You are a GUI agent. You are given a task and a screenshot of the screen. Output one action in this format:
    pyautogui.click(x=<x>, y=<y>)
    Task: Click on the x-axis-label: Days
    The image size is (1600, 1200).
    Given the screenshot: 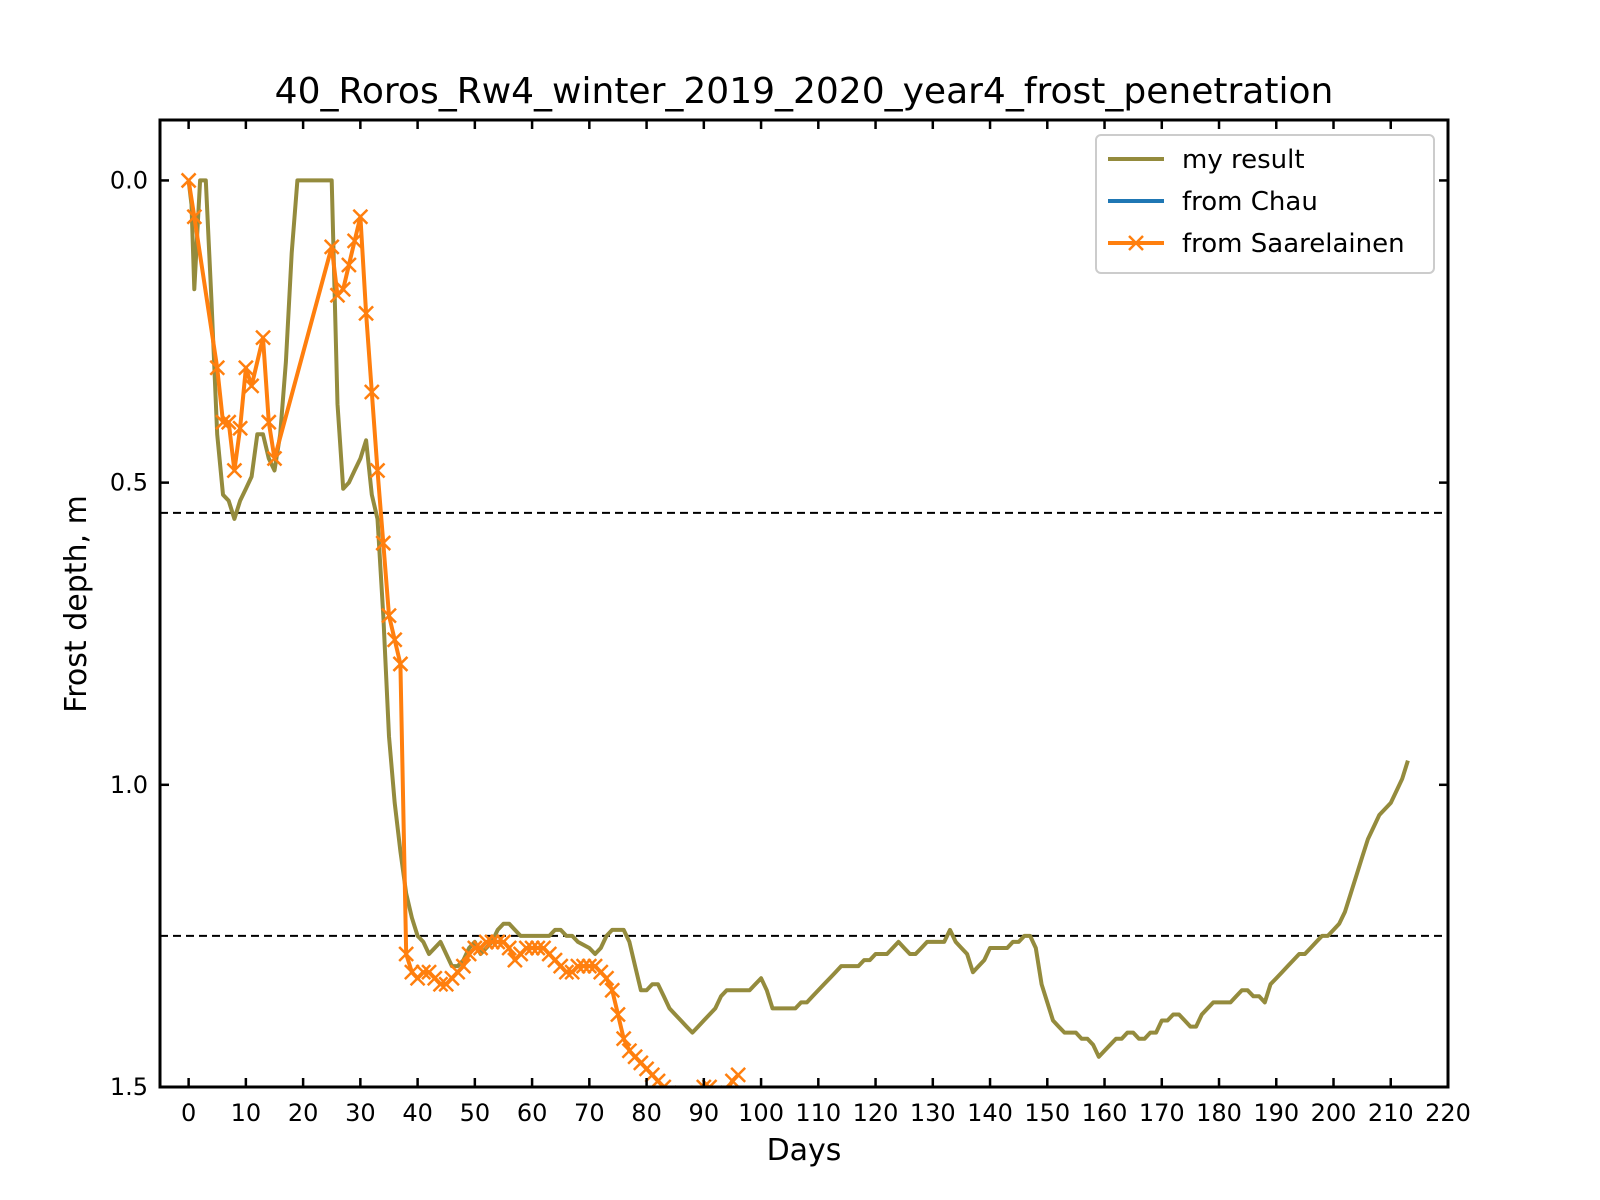 What is the action you would take?
    pyautogui.click(x=804, y=1150)
    